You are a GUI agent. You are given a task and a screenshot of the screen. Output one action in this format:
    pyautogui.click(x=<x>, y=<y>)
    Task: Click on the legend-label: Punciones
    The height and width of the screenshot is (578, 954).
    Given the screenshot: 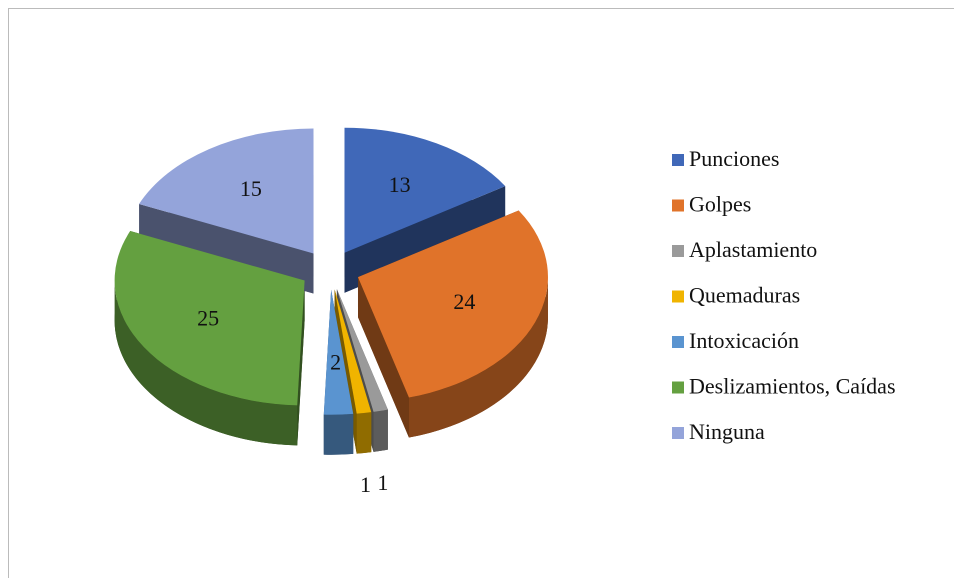 What is the action you would take?
    pyautogui.click(x=734, y=158)
    